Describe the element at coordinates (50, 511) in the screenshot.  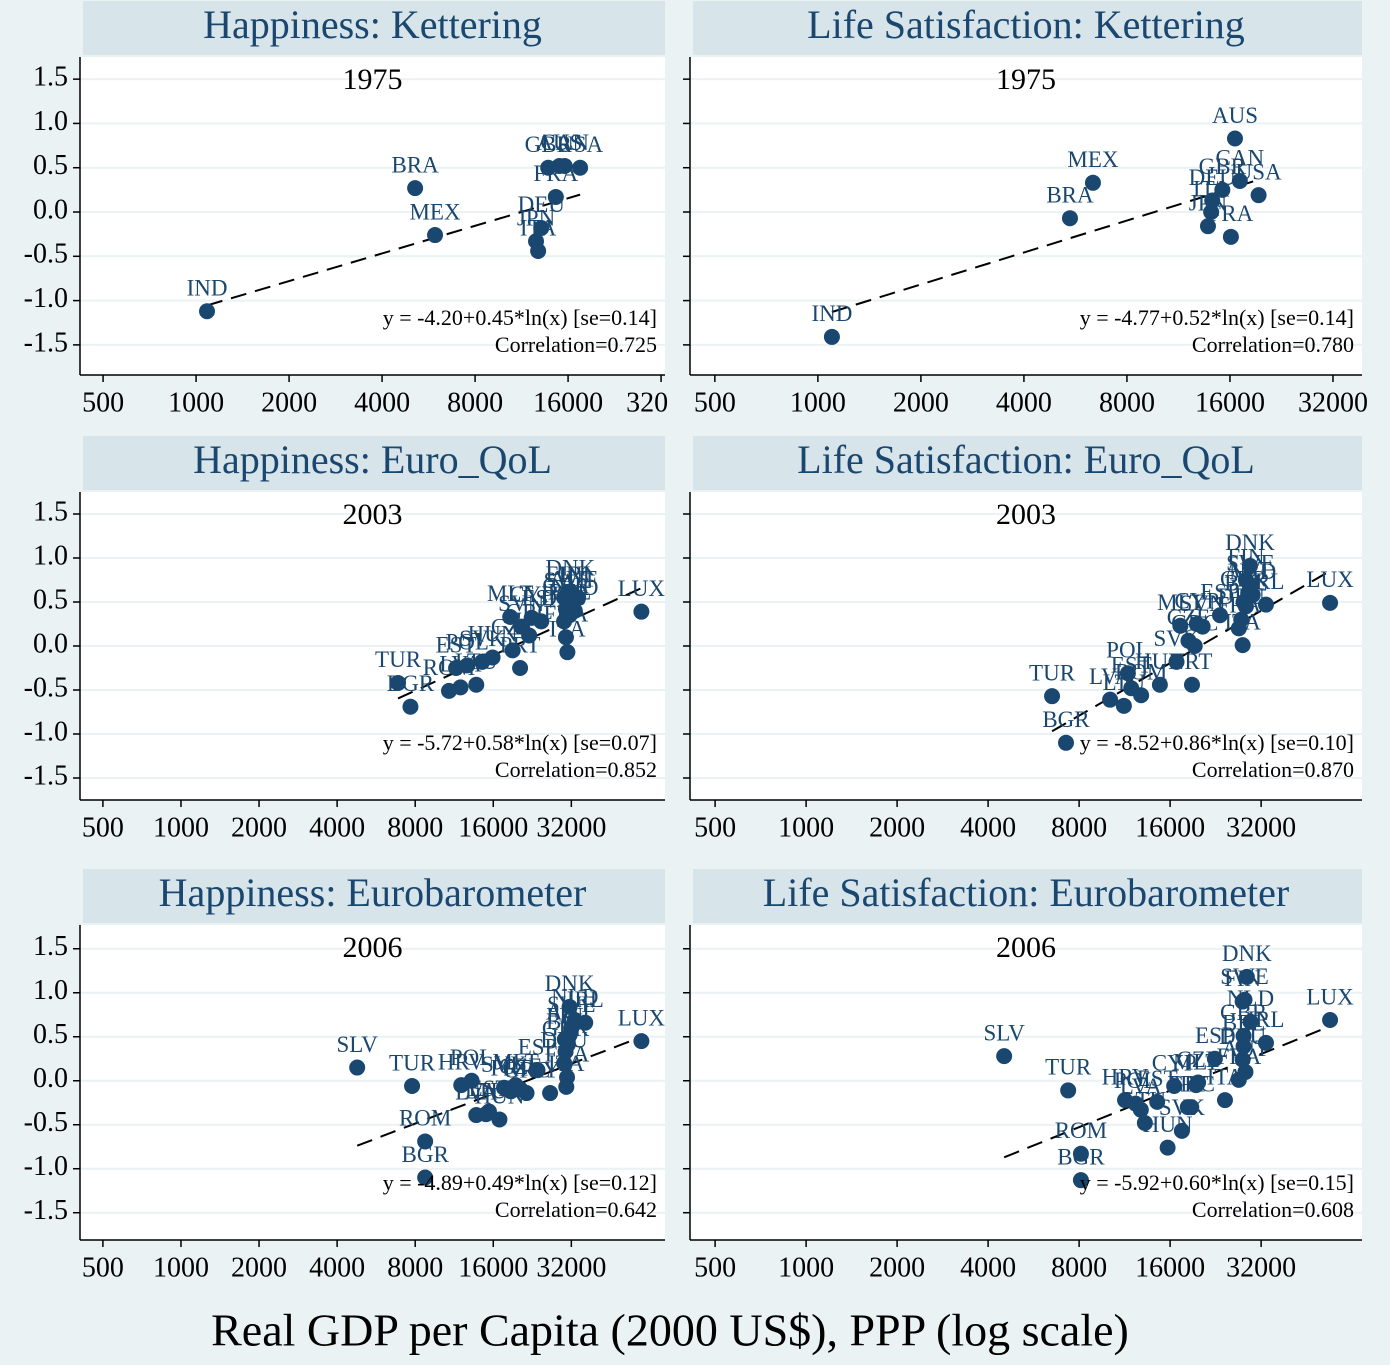
I see `y-tick-label: 1.5` at that location.